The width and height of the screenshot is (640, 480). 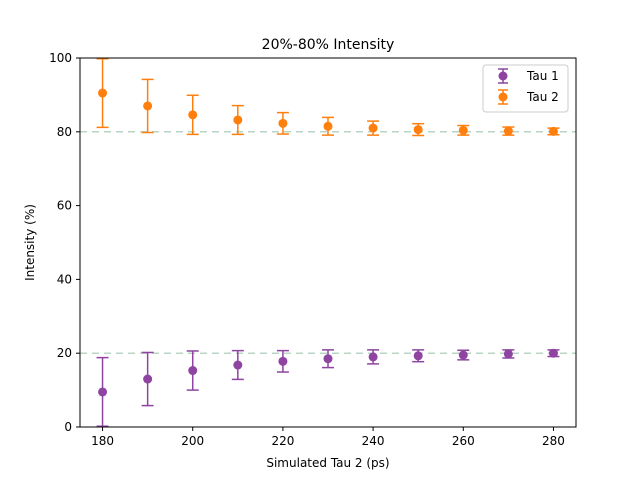 I want to click on y-tick-label: 60, so click(x=64, y=206).